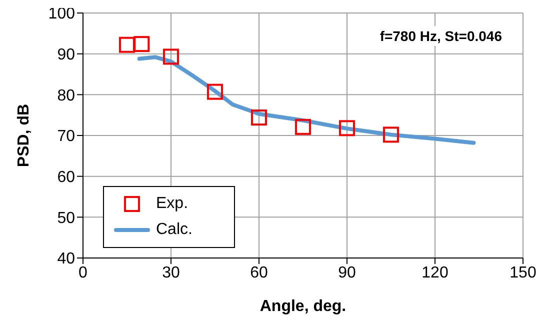 The width and height of the screenshot is (540, 325). What do you see at coordinates (83, 273) in the screenshot?
I see `x-tick-label: 0` at bounding box center [83, 273].